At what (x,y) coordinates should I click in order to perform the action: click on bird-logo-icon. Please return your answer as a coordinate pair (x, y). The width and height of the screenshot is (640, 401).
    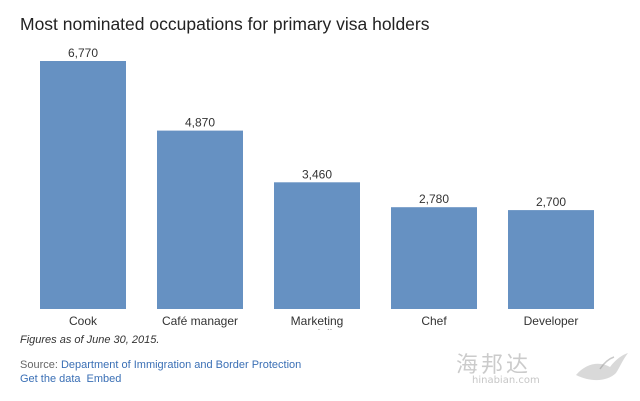
    Looking at the image, I should click on (602, 367).